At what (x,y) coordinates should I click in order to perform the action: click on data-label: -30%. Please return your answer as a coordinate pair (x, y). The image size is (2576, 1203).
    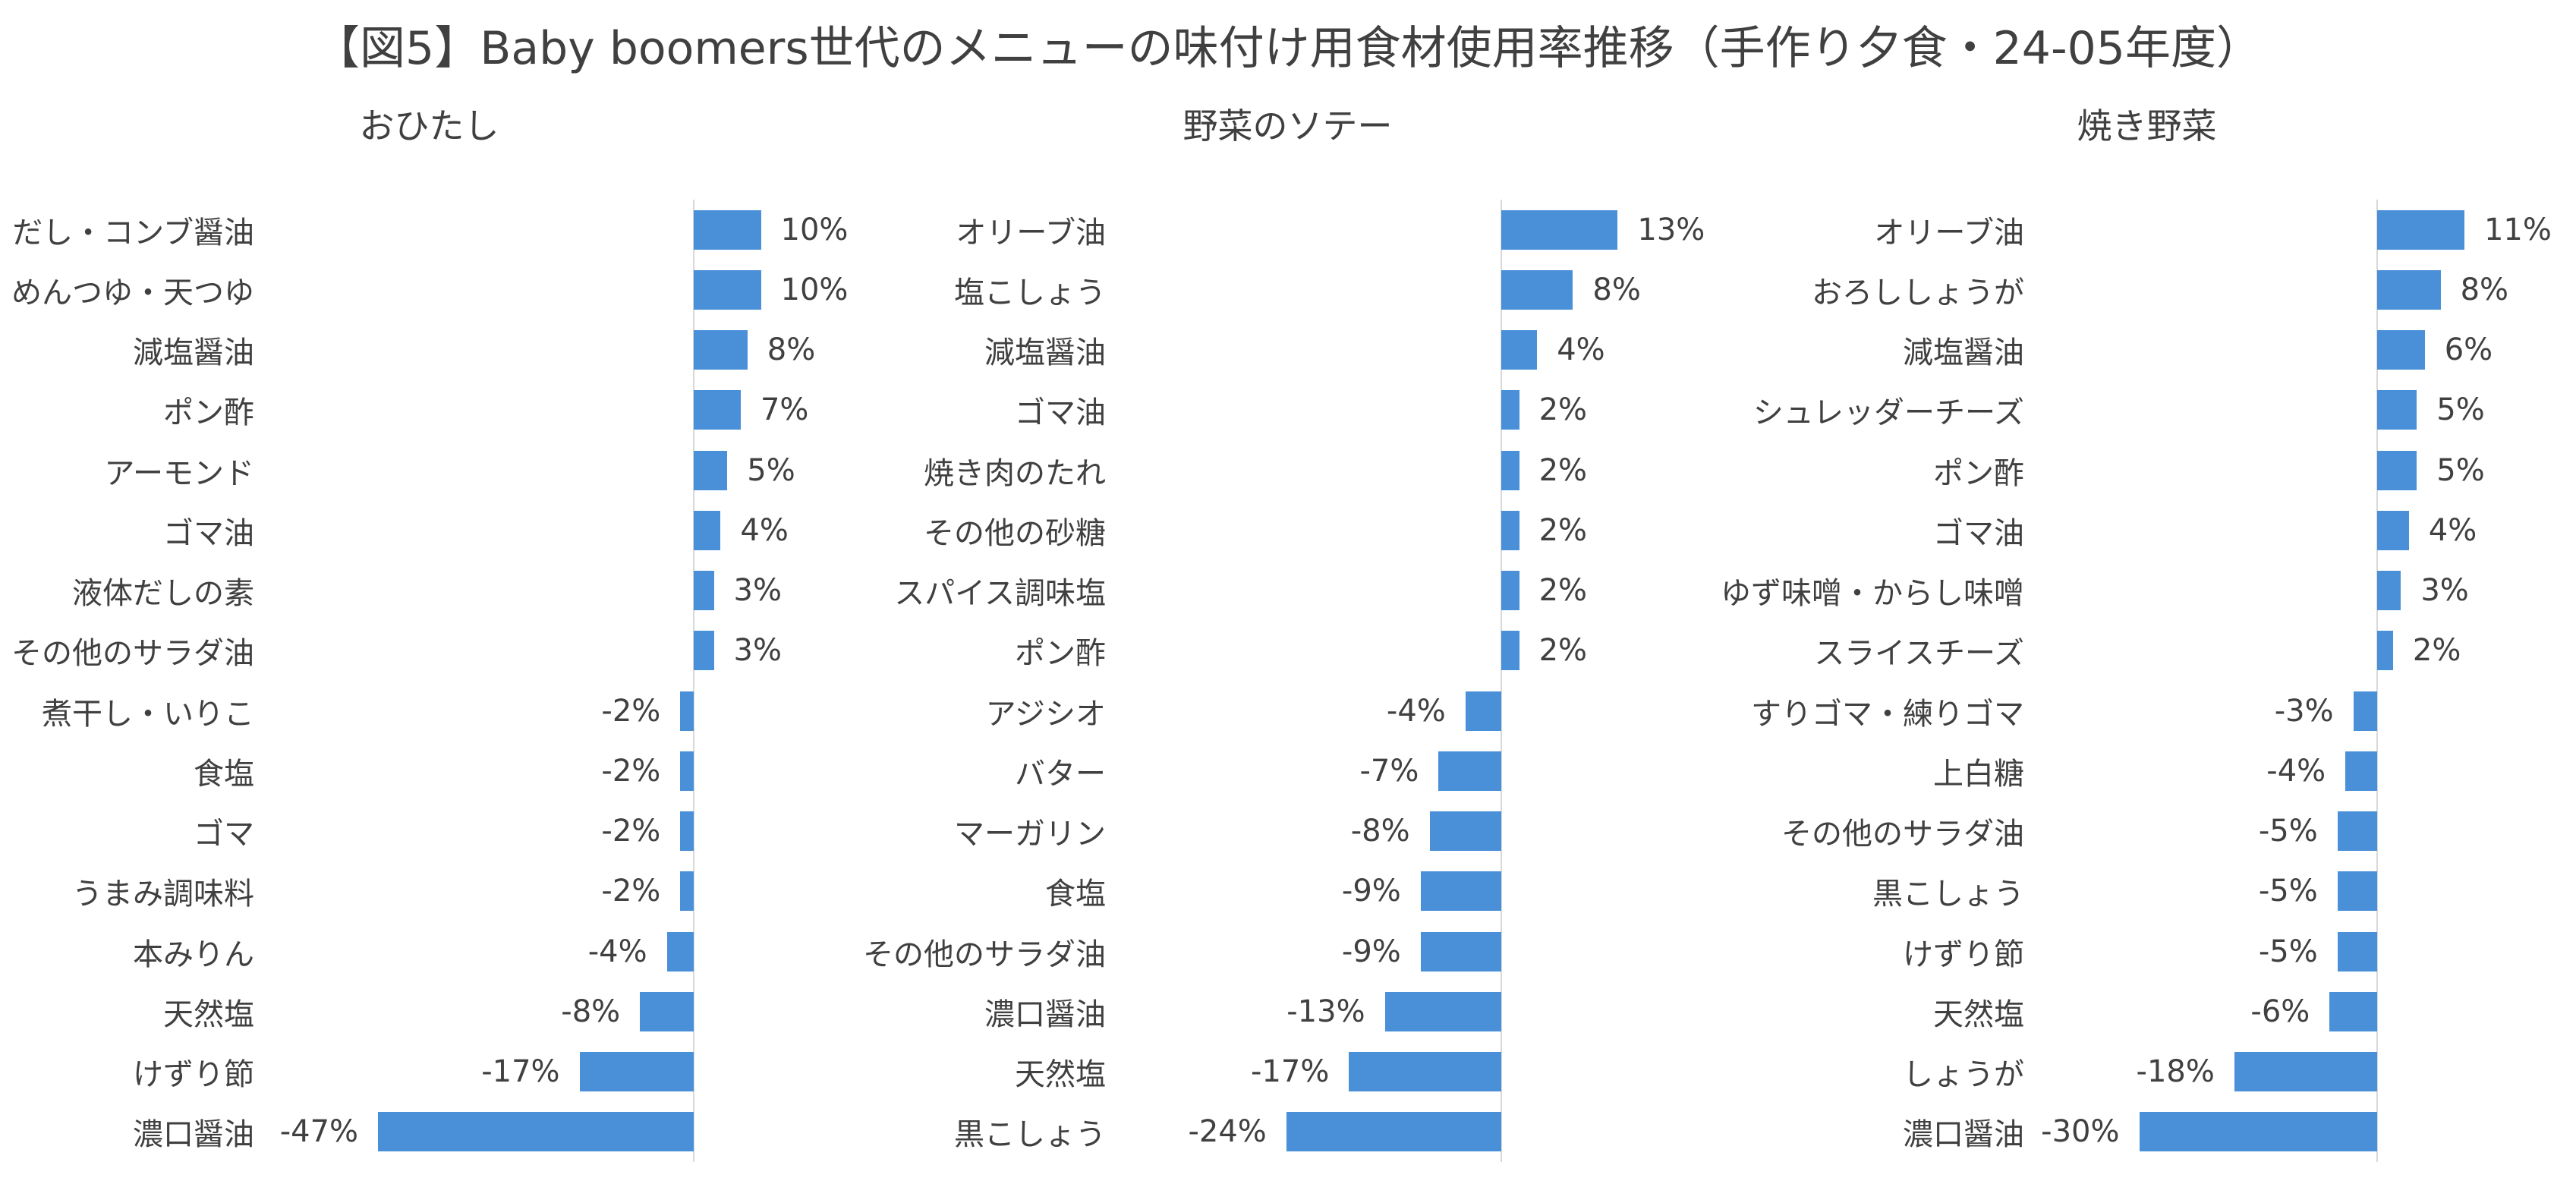
    Looking at the image, I should click on (2080, 1132).